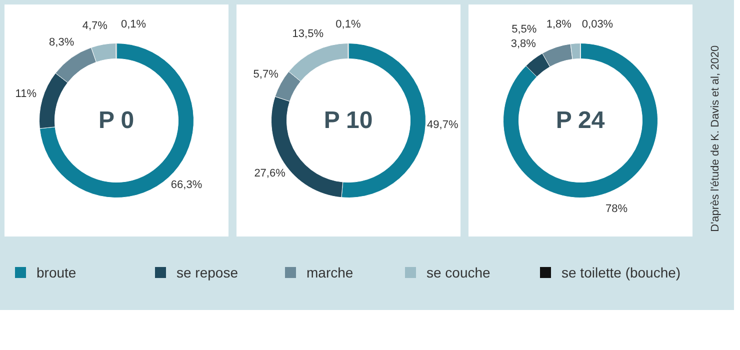 The width and height of the screenshot is (740, 350). What do you see at coordinates (458, 272) in the screenshot?
I see `legend-label: se couche` at bounding box center [458, 272].